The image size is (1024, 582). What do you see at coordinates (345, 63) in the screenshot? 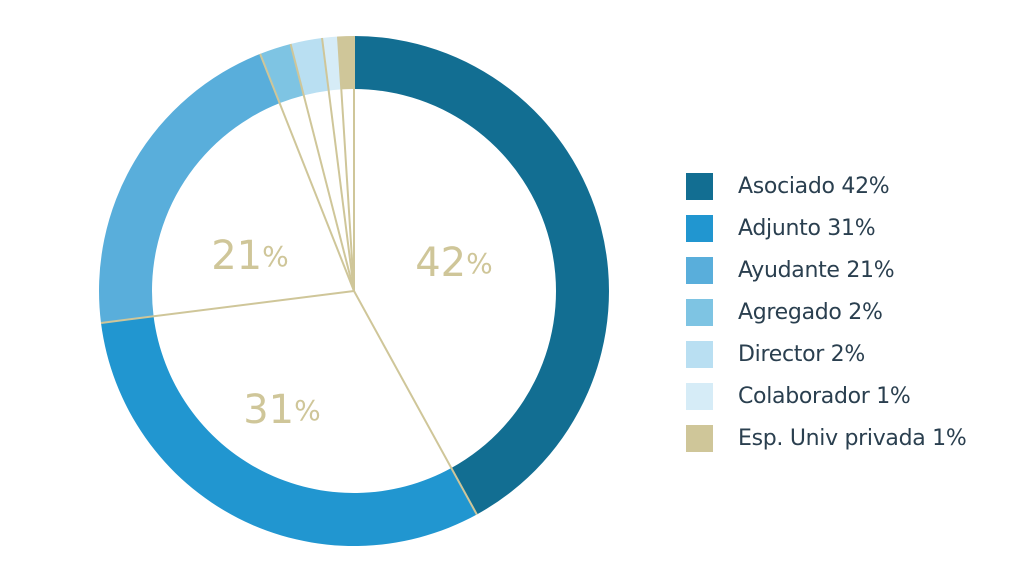
I see `slice-esp-univ-privada` at bounding box center [345, 63].